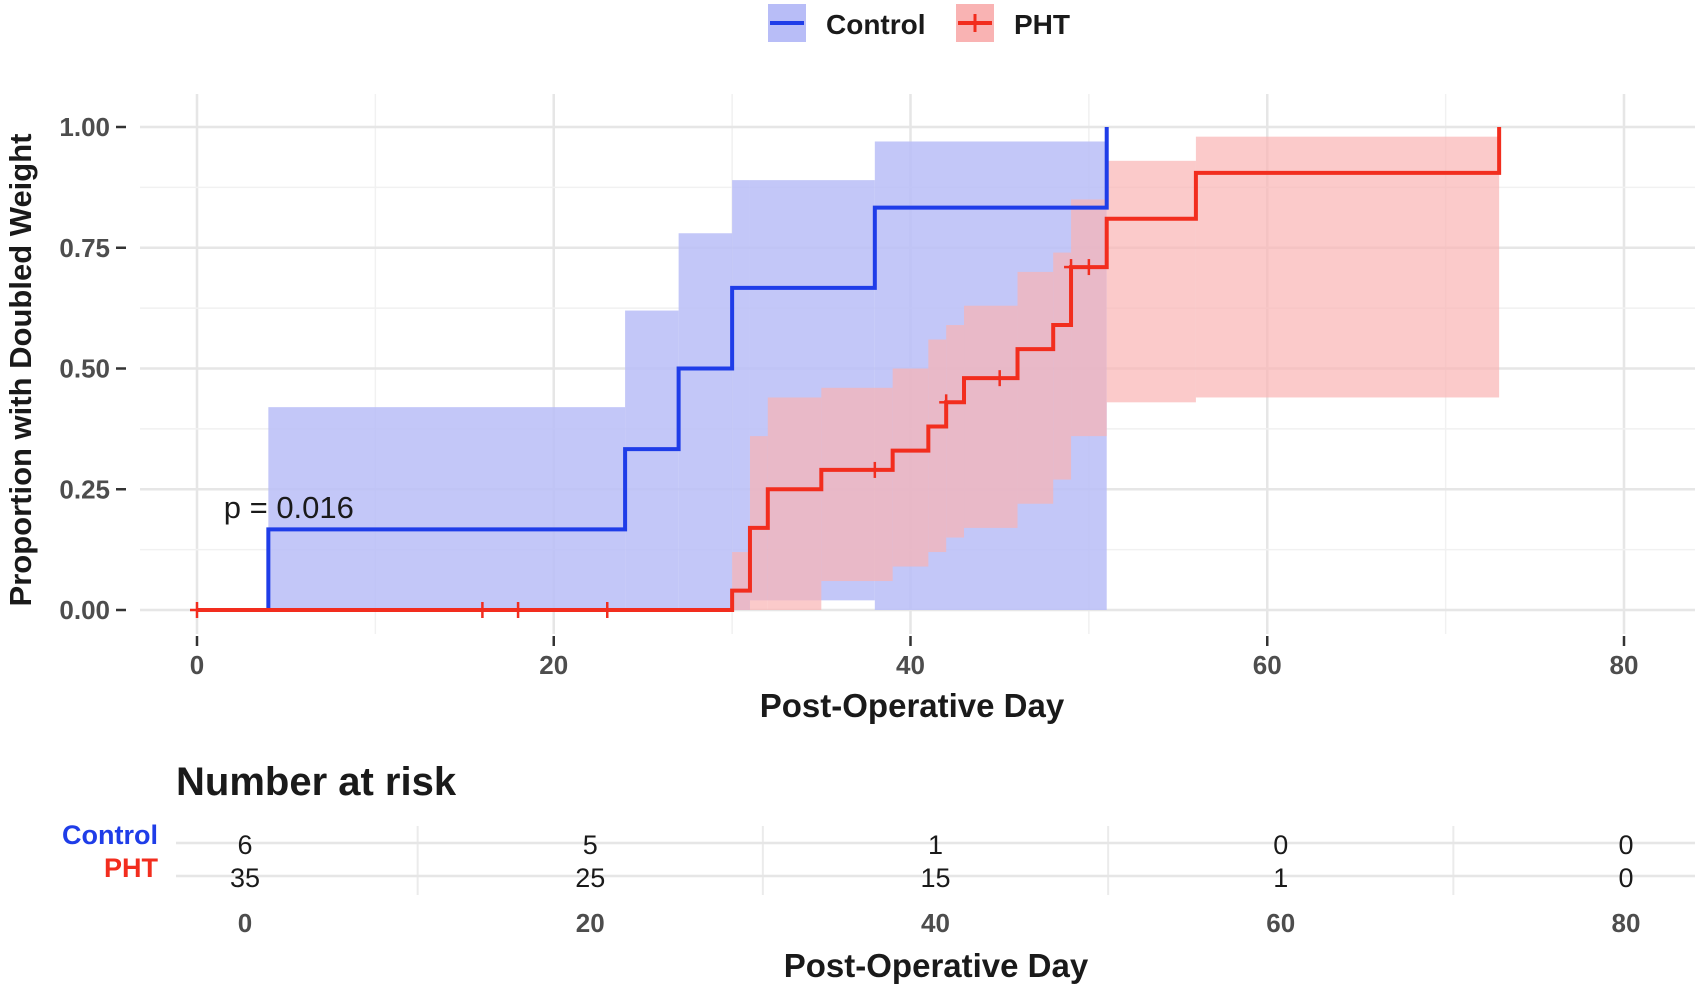 The width and height of the screenshot is (1699, 988). What do you see at coordinates (876, 24) in the screenshot?
I see `legend-label-control: Control` at bounding box center [876, 24].